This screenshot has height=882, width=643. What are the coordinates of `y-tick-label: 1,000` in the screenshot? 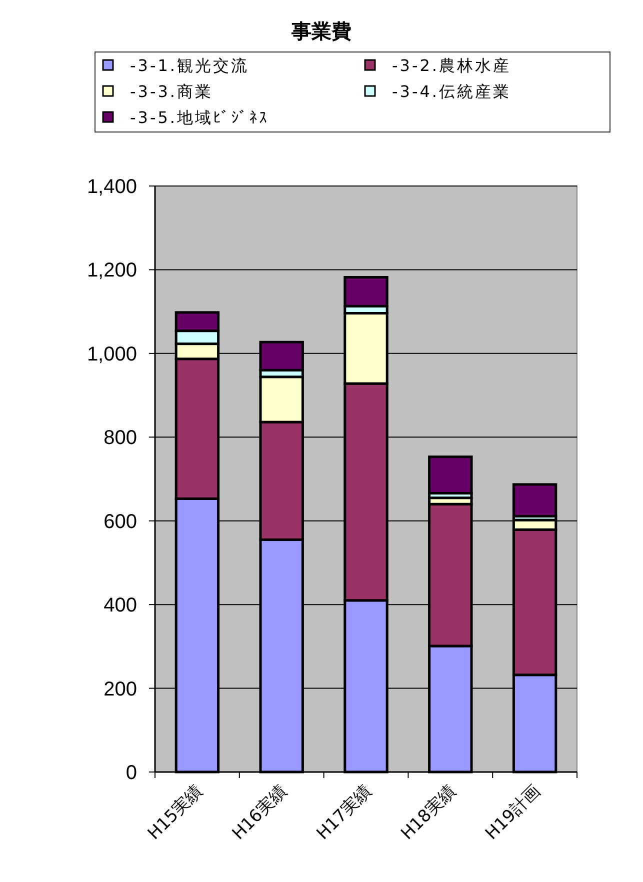 It's located at (111, 354).